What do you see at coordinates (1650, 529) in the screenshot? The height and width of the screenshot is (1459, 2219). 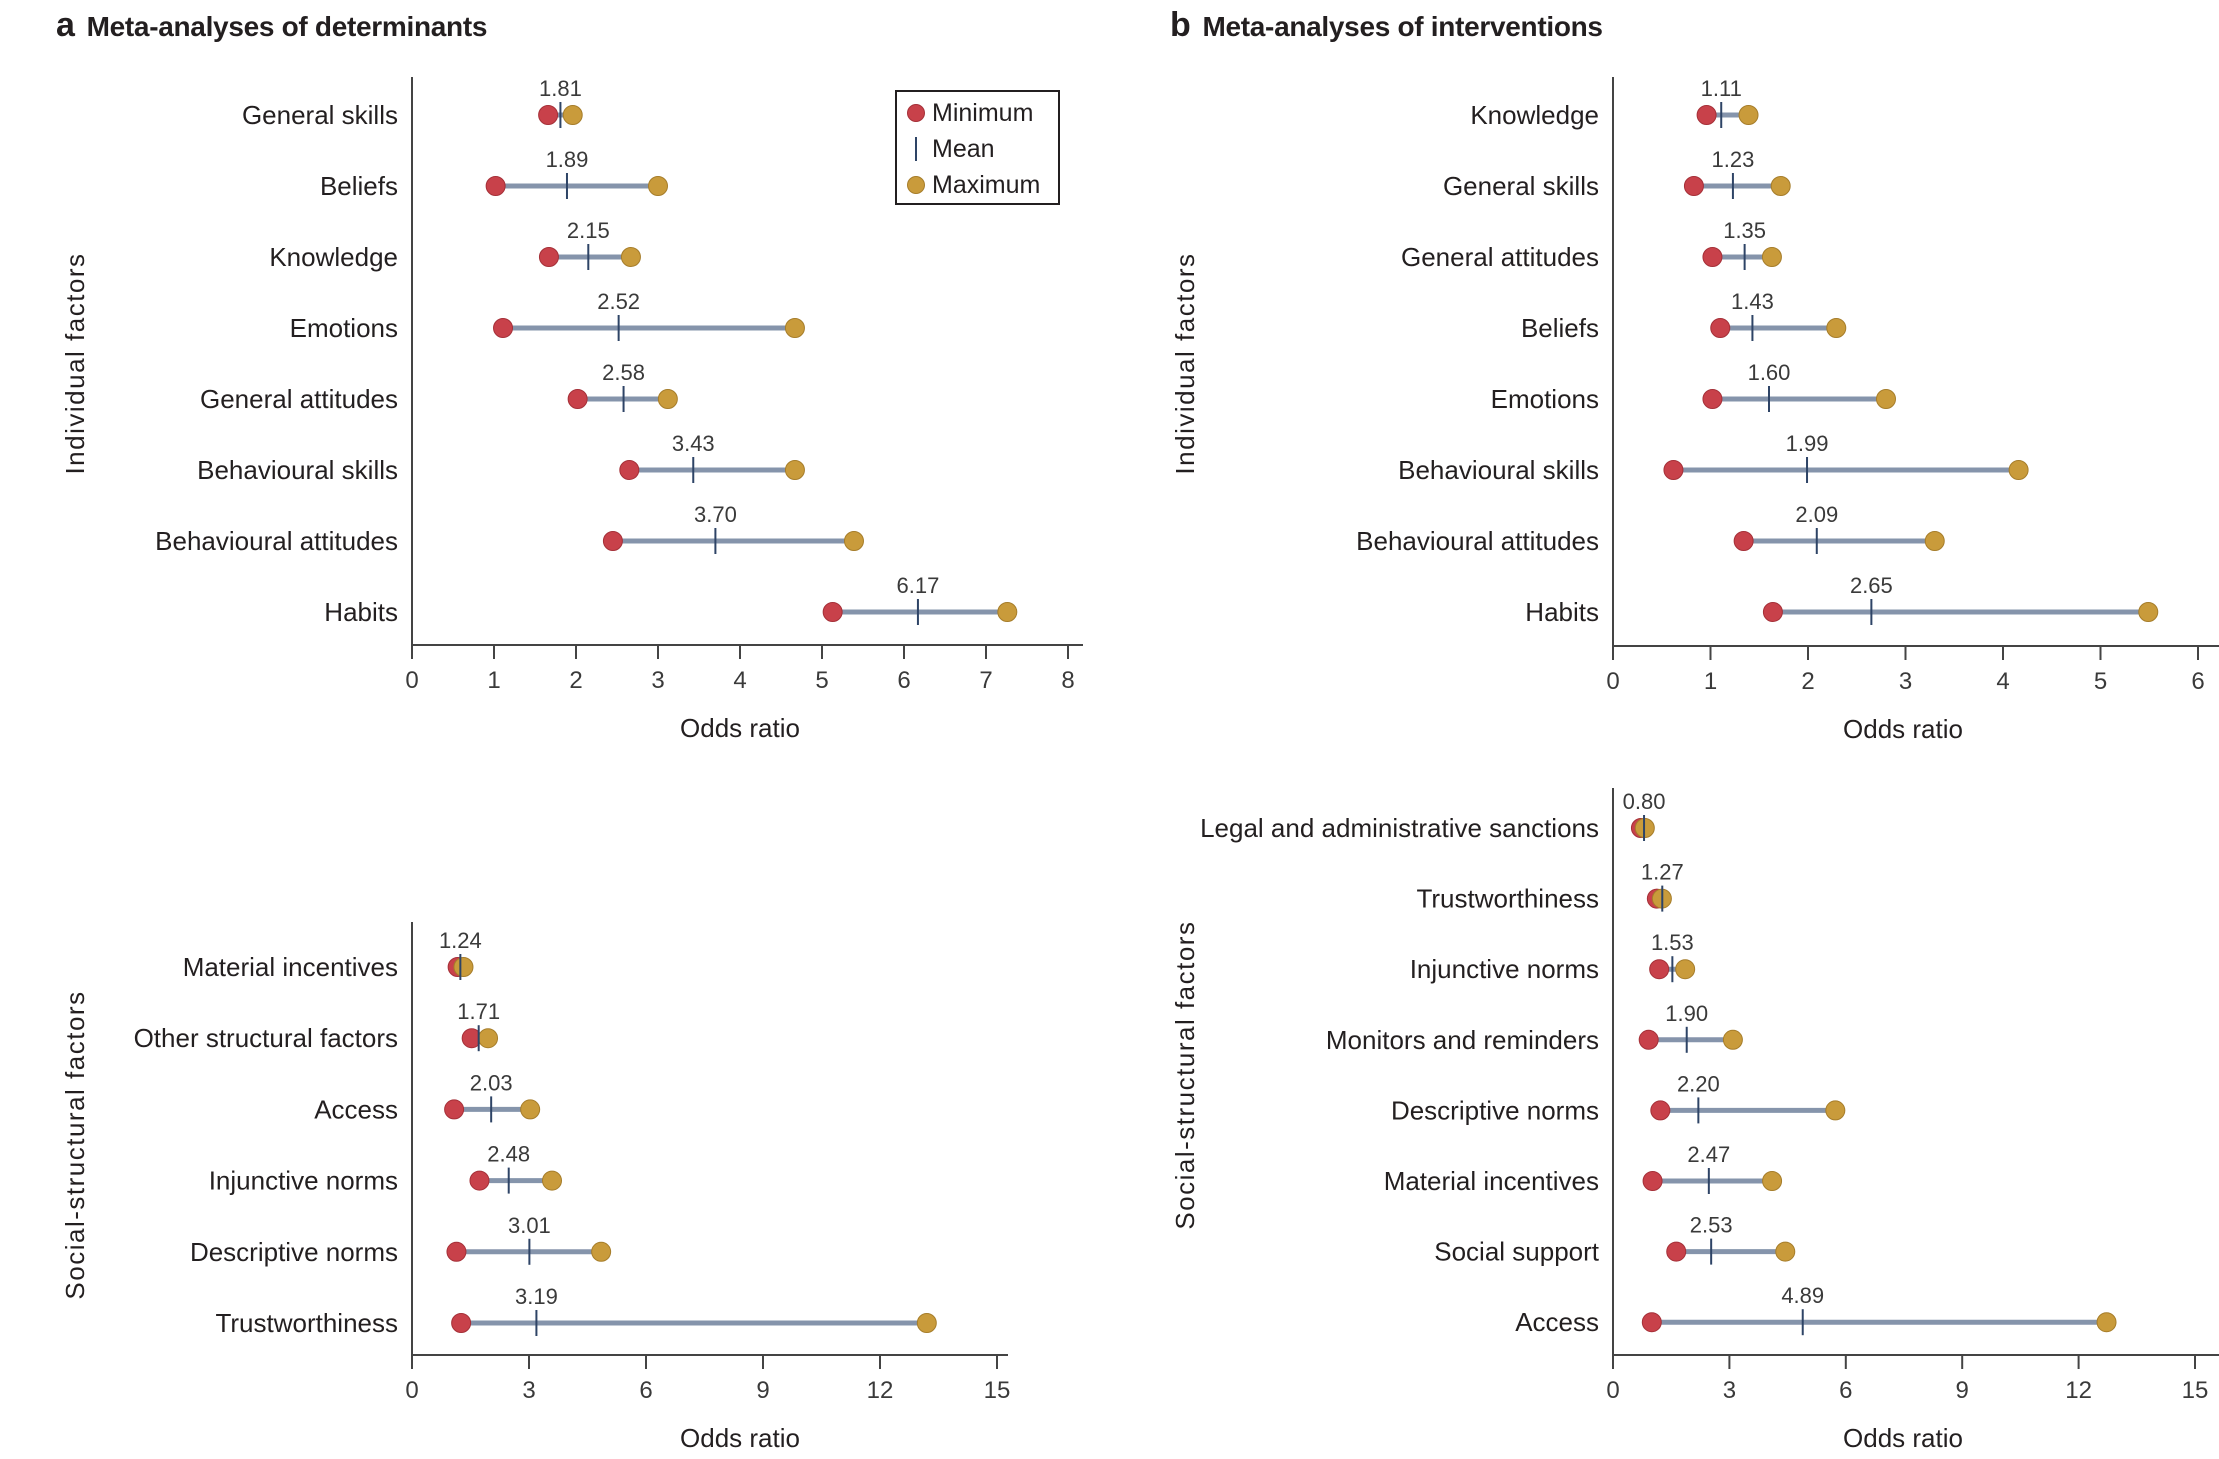 I see `row-behavioural-attitudes: Behavioural attitudes 2.09` at bounding box center [1650, 529].